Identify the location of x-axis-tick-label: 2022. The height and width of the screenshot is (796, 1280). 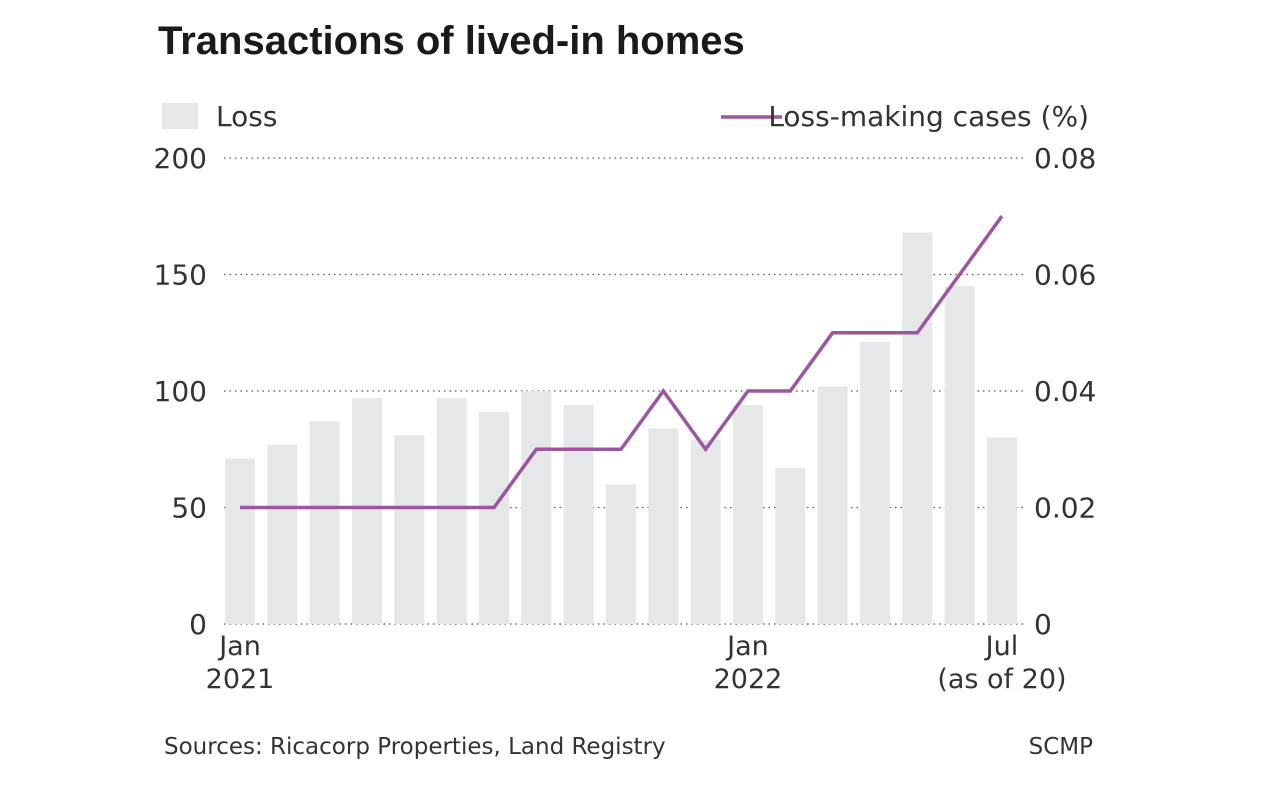
(748, 679).